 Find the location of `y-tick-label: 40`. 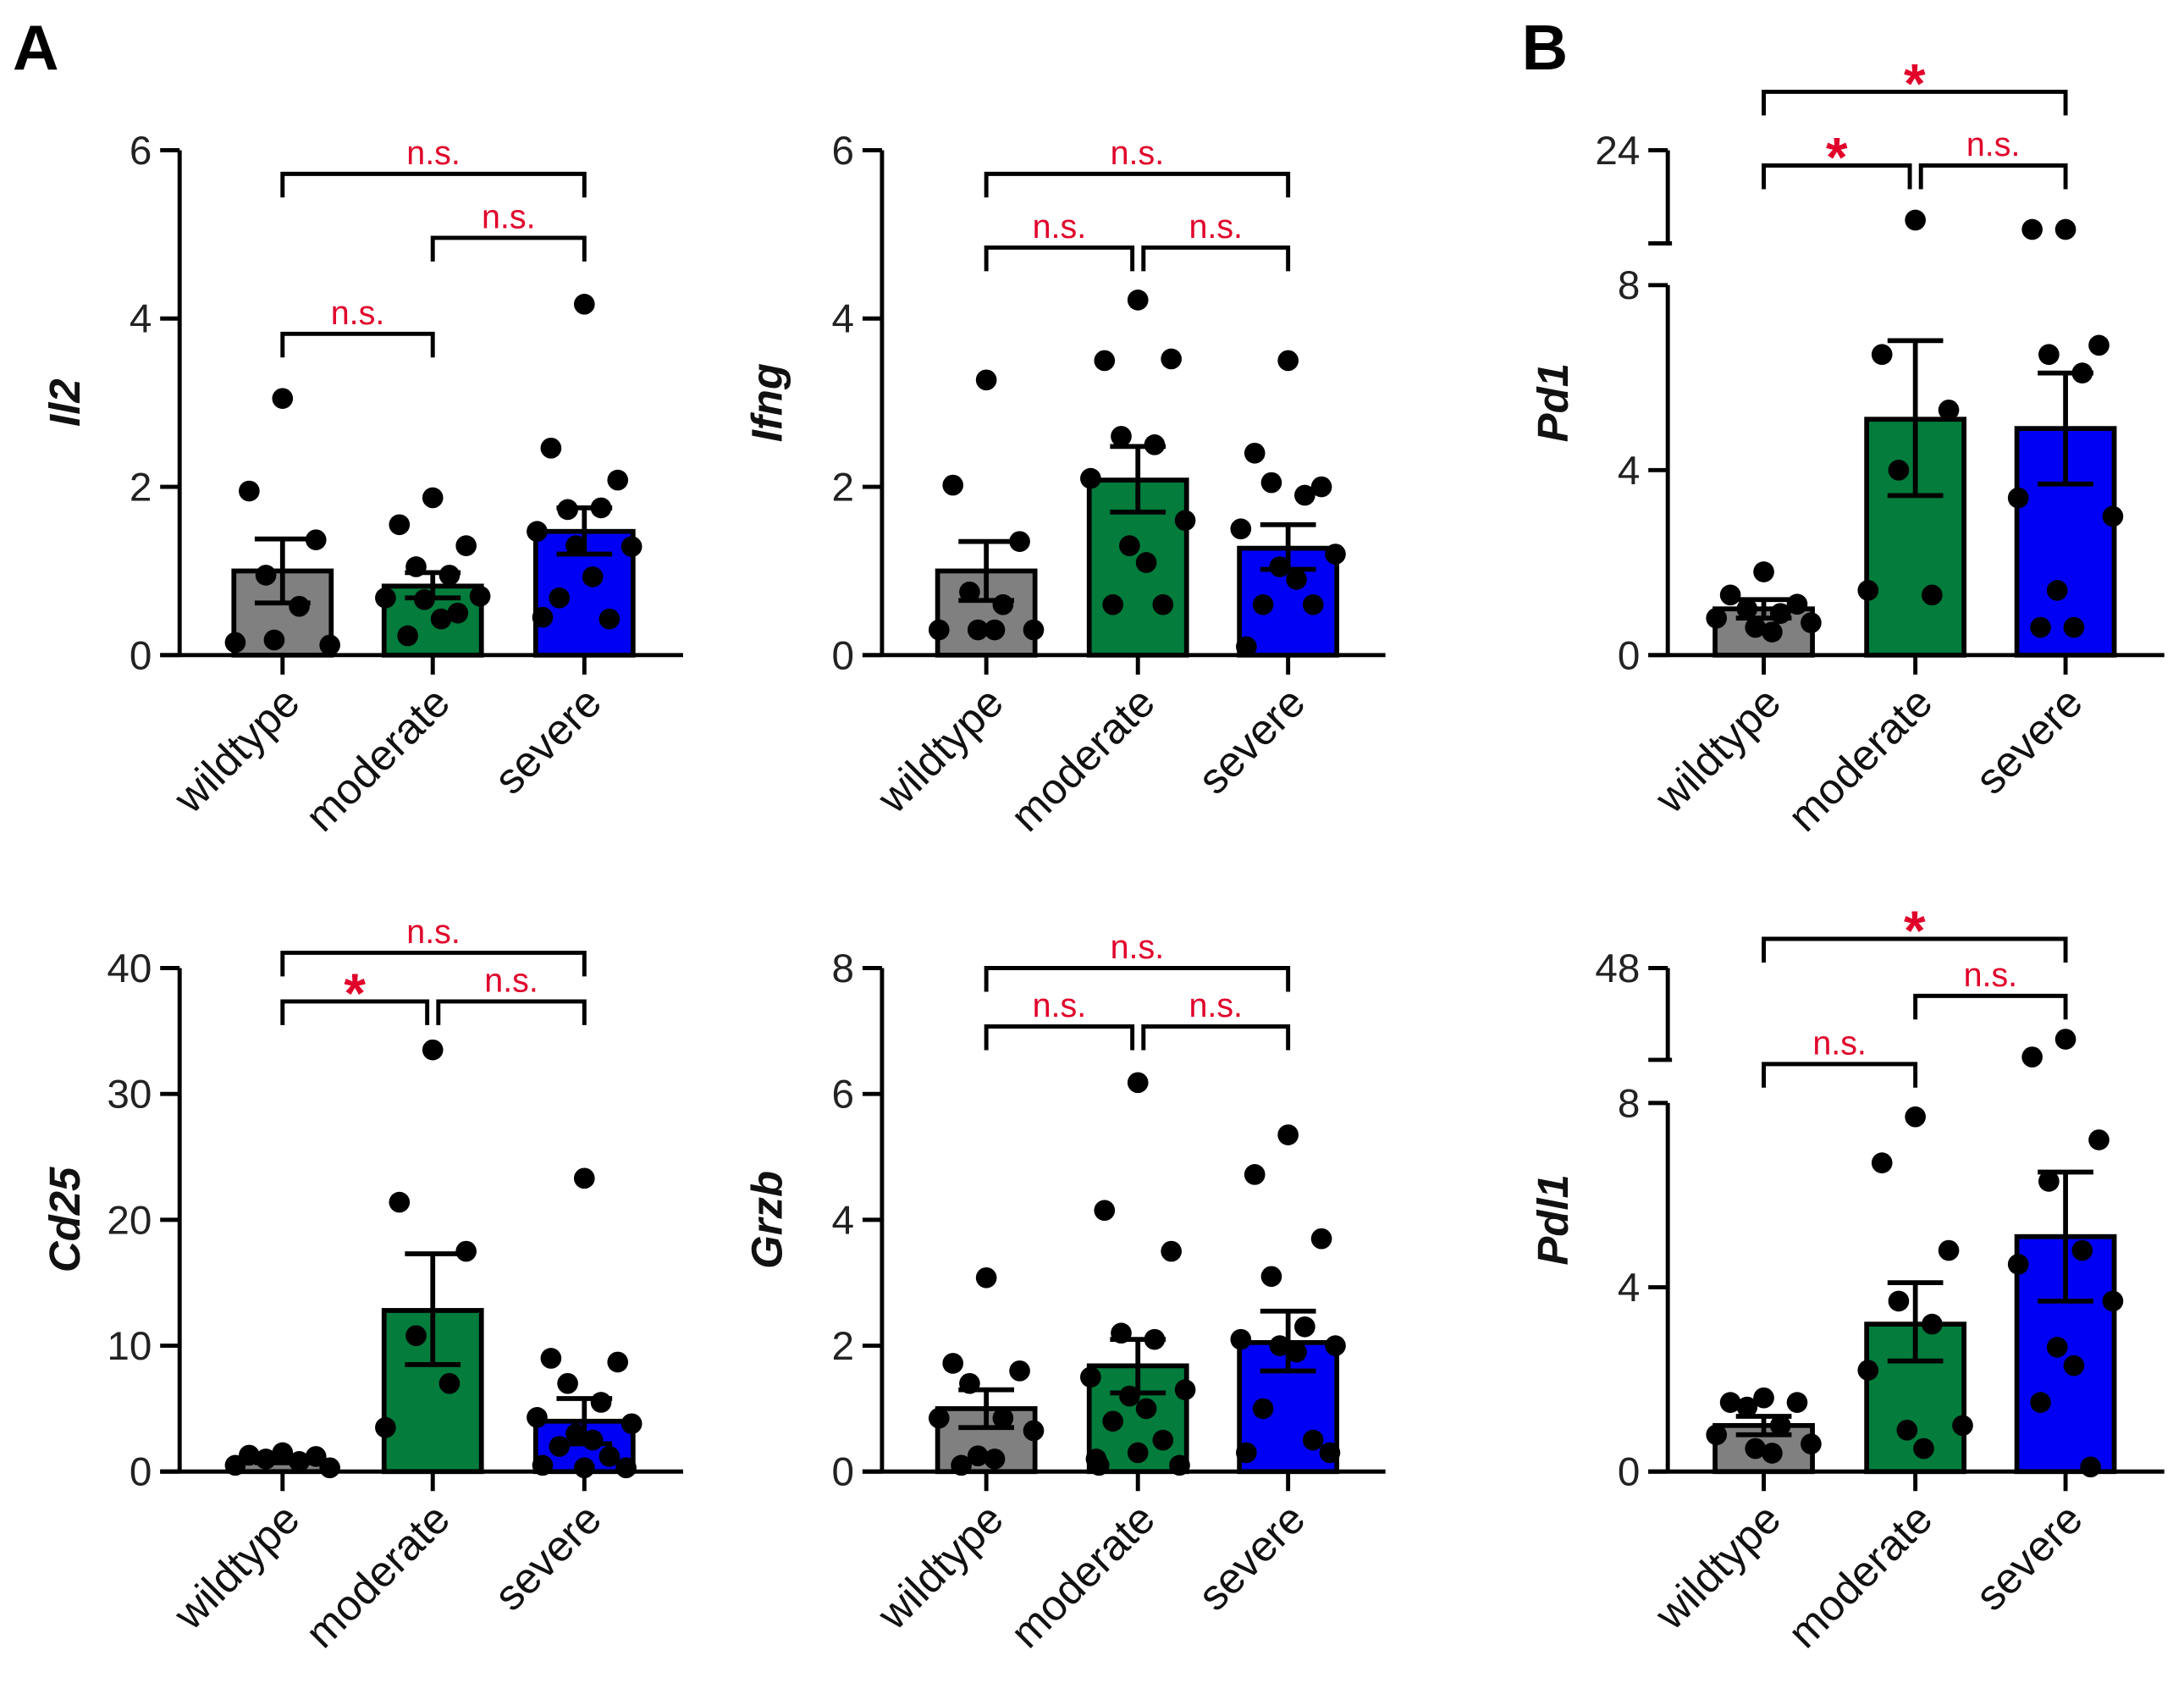

y-tick-label: 40 is located at coordinates (129, 969).